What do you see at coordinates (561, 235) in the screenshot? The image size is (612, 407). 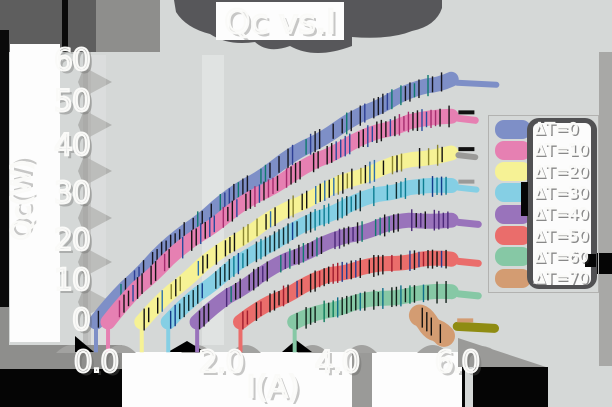 I see `legend-entry-label: ΔT=50` at bounding box center [561, 235].